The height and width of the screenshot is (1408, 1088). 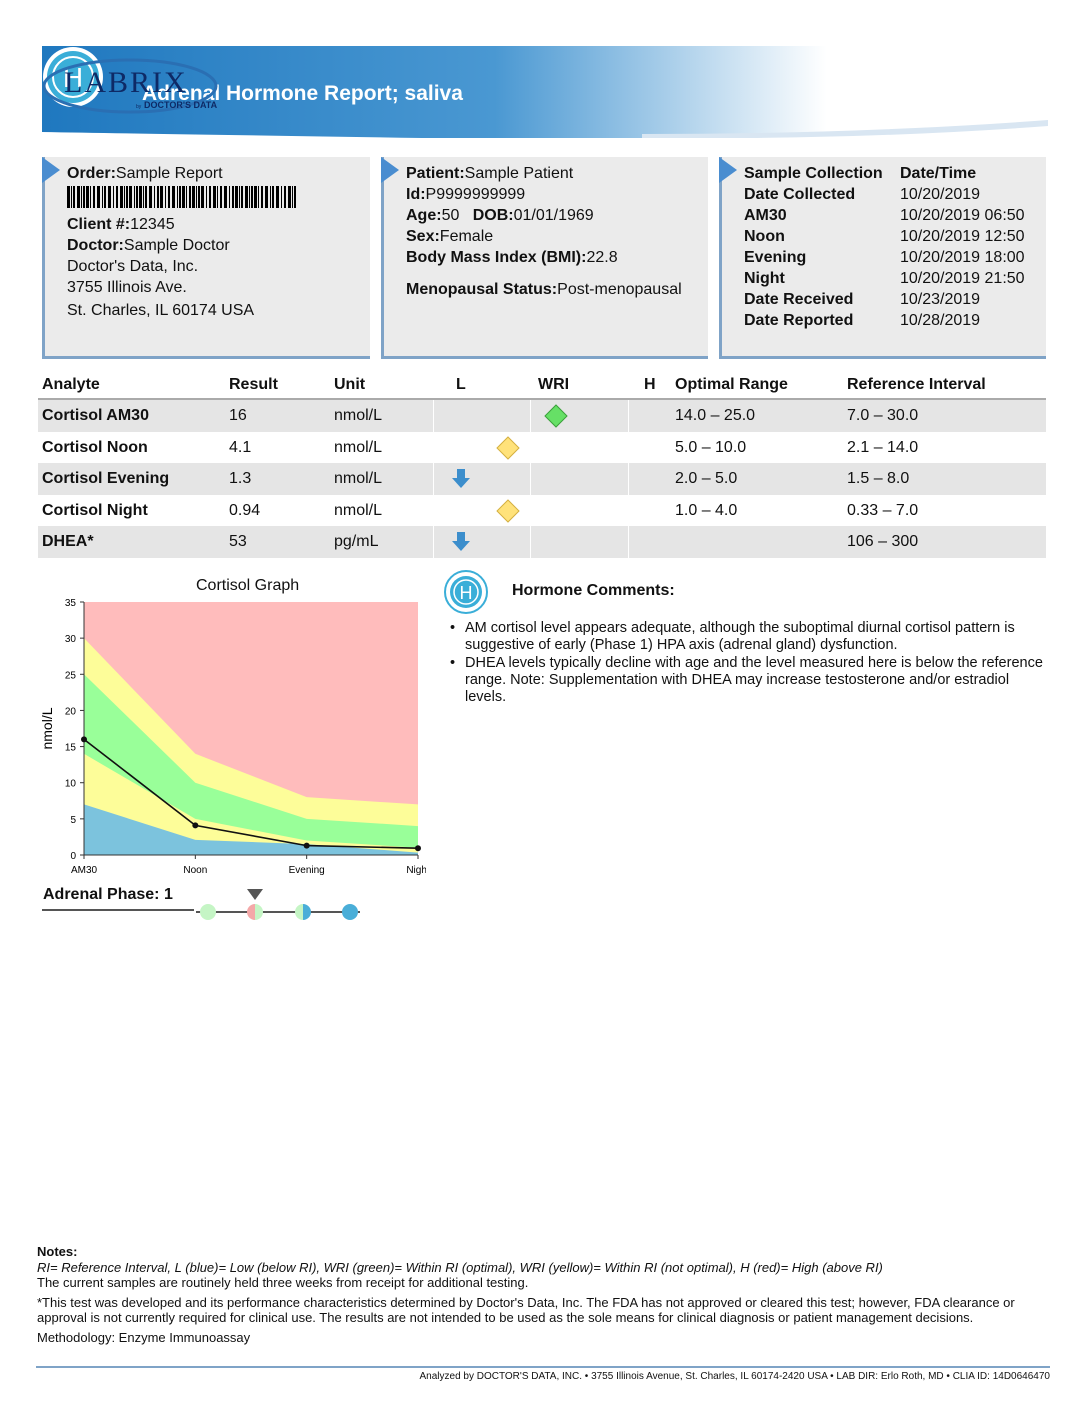 What do you see at coordinates (493, 215) in the screenshot?
I see `dob-label: DOB:` at bounding box center [493, 215].